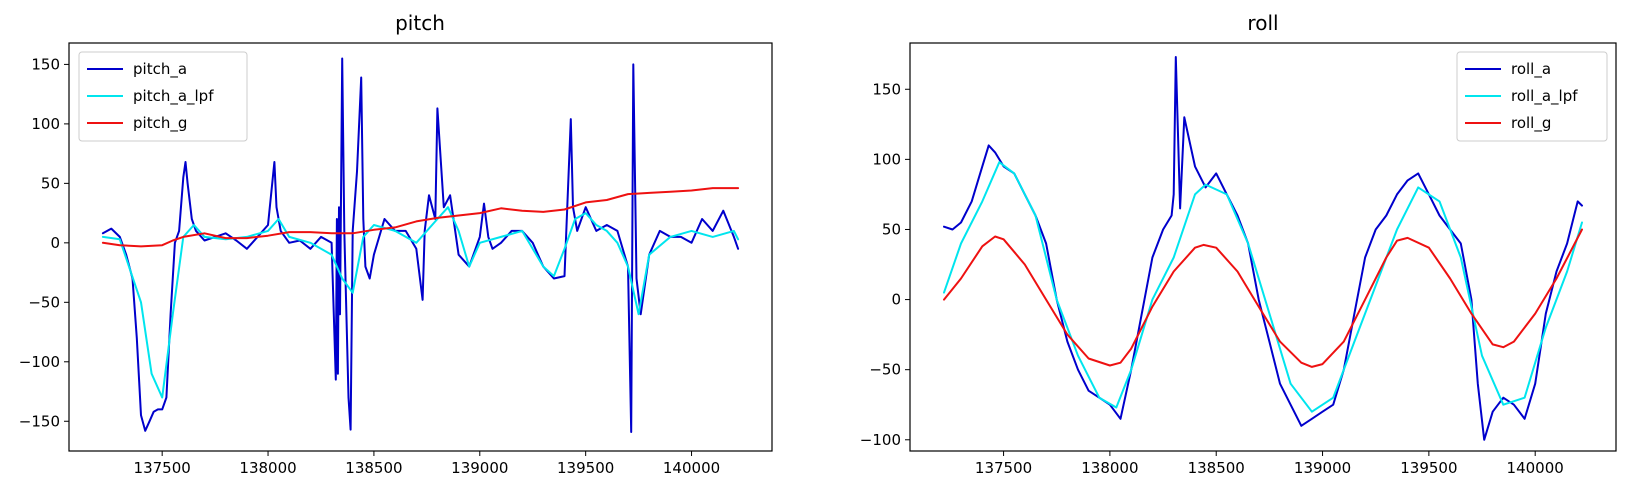 This screenshot has height=492, width=1629. I want to click on pitch-x-tick-label: 140000, so click(691, 468).